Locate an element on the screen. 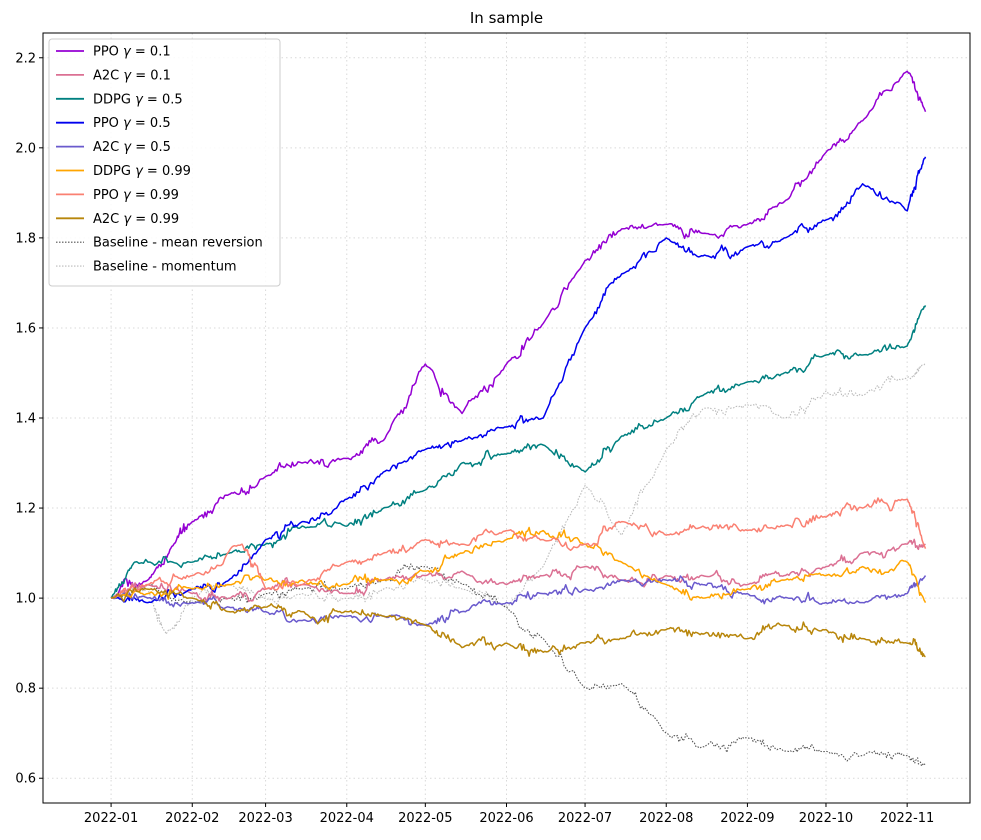  x-tick-label: 2022-06 is located at coordinates (506, 818).